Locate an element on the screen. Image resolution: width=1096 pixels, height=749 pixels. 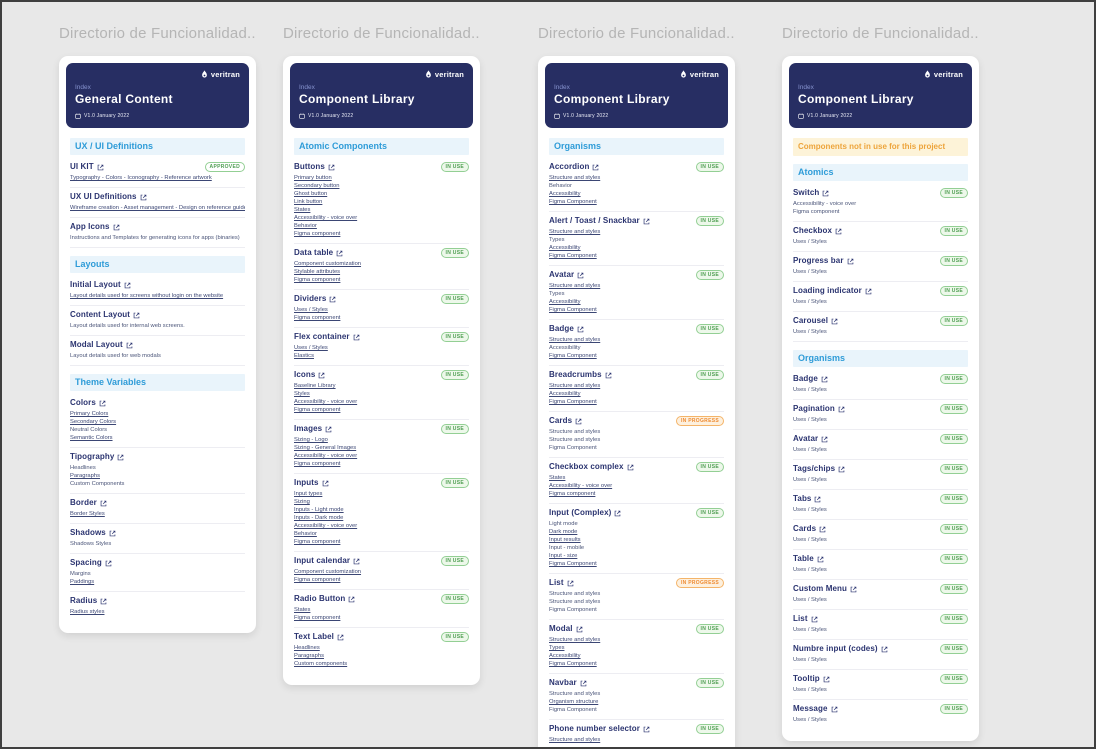
component-sublink: Headlines is located at coordinates (307, 648).